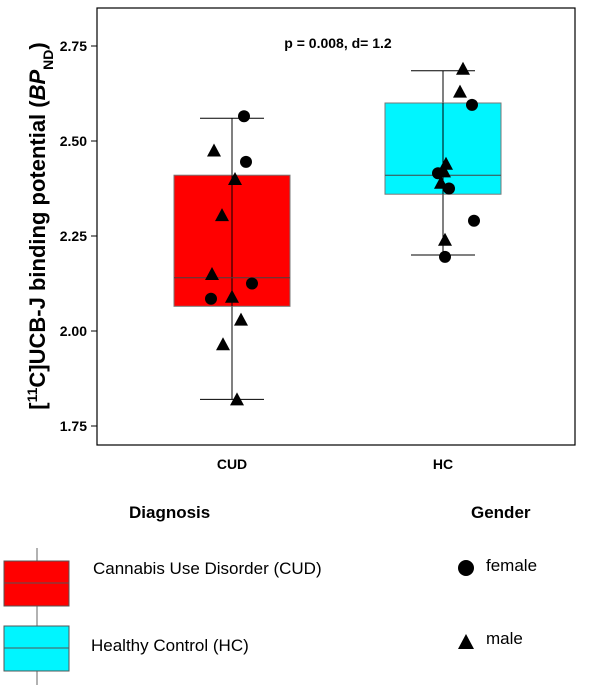 The width and height of the screenshot is (594, 685). I want to click on y-axis-label-suffix: ), so click(37, 45).